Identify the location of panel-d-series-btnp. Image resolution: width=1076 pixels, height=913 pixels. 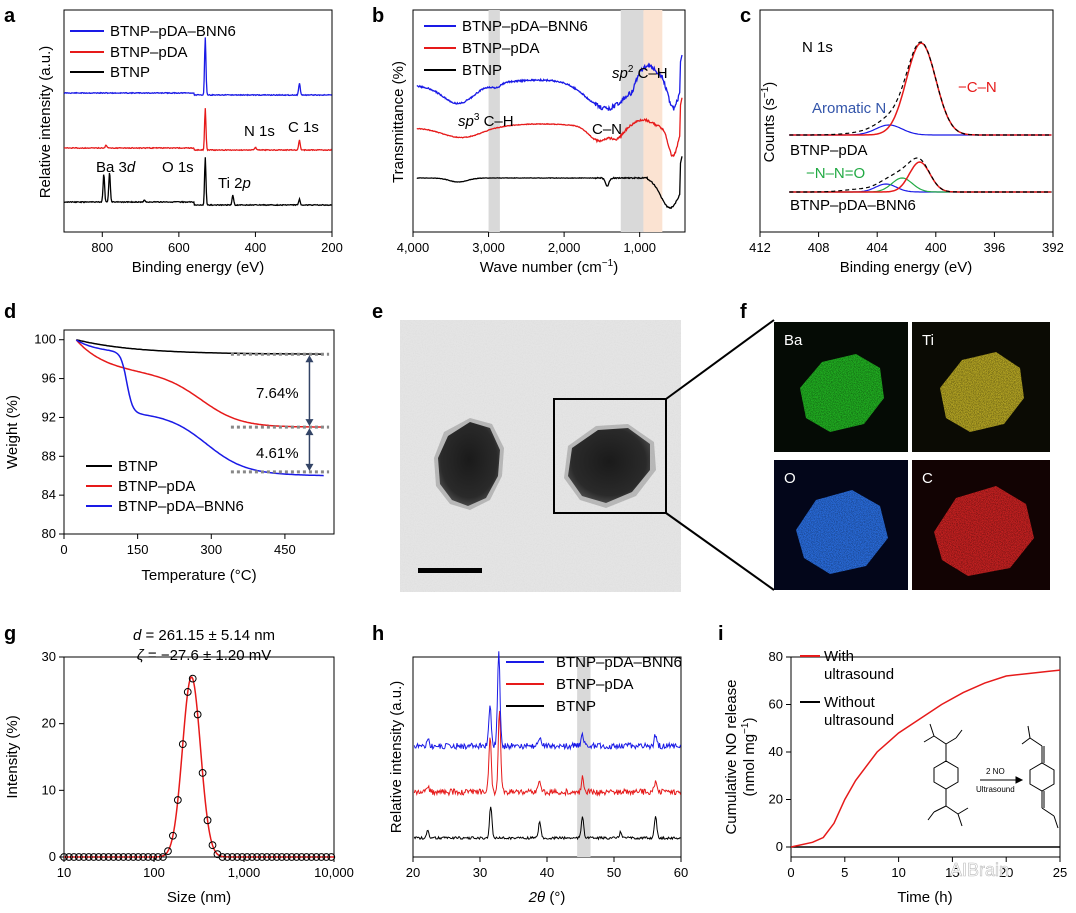
(200, 346).